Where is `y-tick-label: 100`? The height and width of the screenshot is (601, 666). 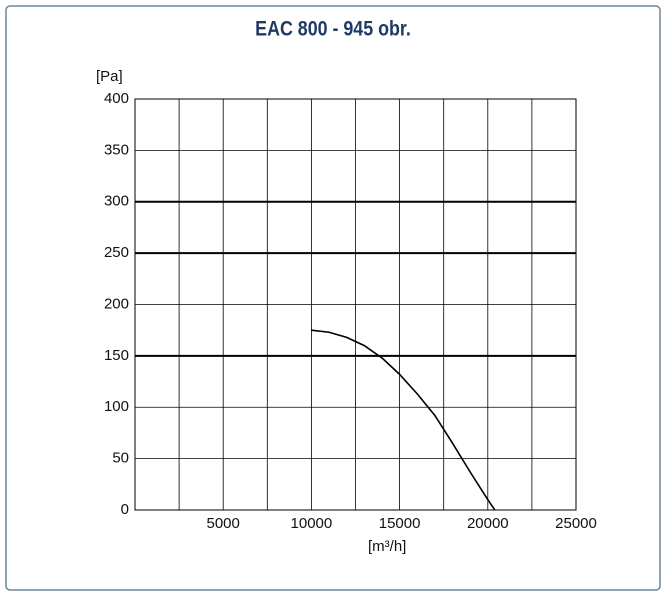
y-tick-label: 100 is located at coordinates (116, 406).